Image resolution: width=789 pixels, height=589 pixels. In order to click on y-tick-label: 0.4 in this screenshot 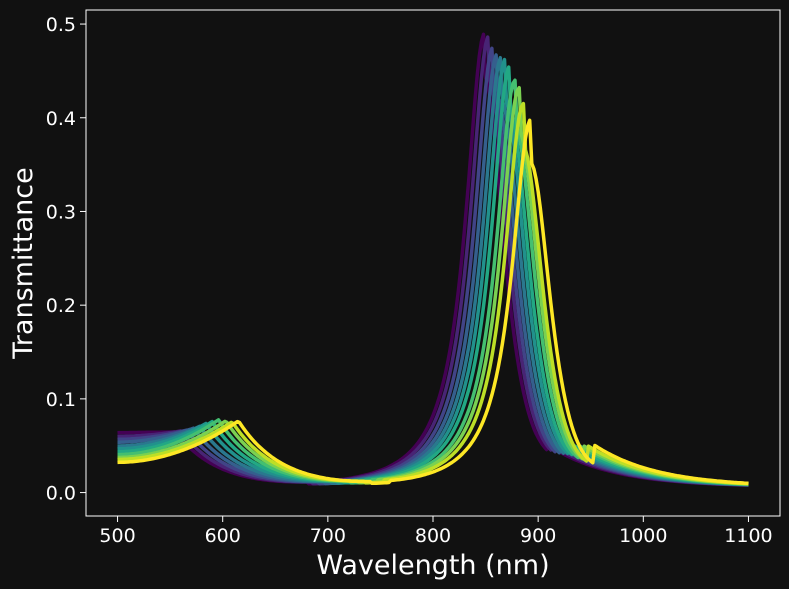, I will do `click(61, 119)`.